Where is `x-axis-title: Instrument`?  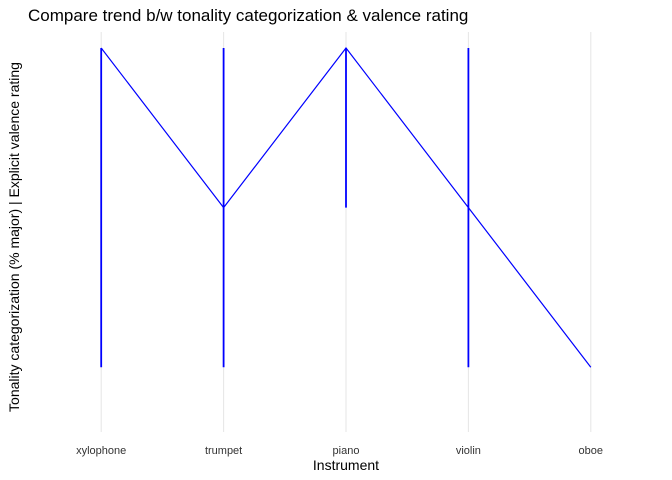 x-axis-title: Instrument is located at coordinates (346, 465).